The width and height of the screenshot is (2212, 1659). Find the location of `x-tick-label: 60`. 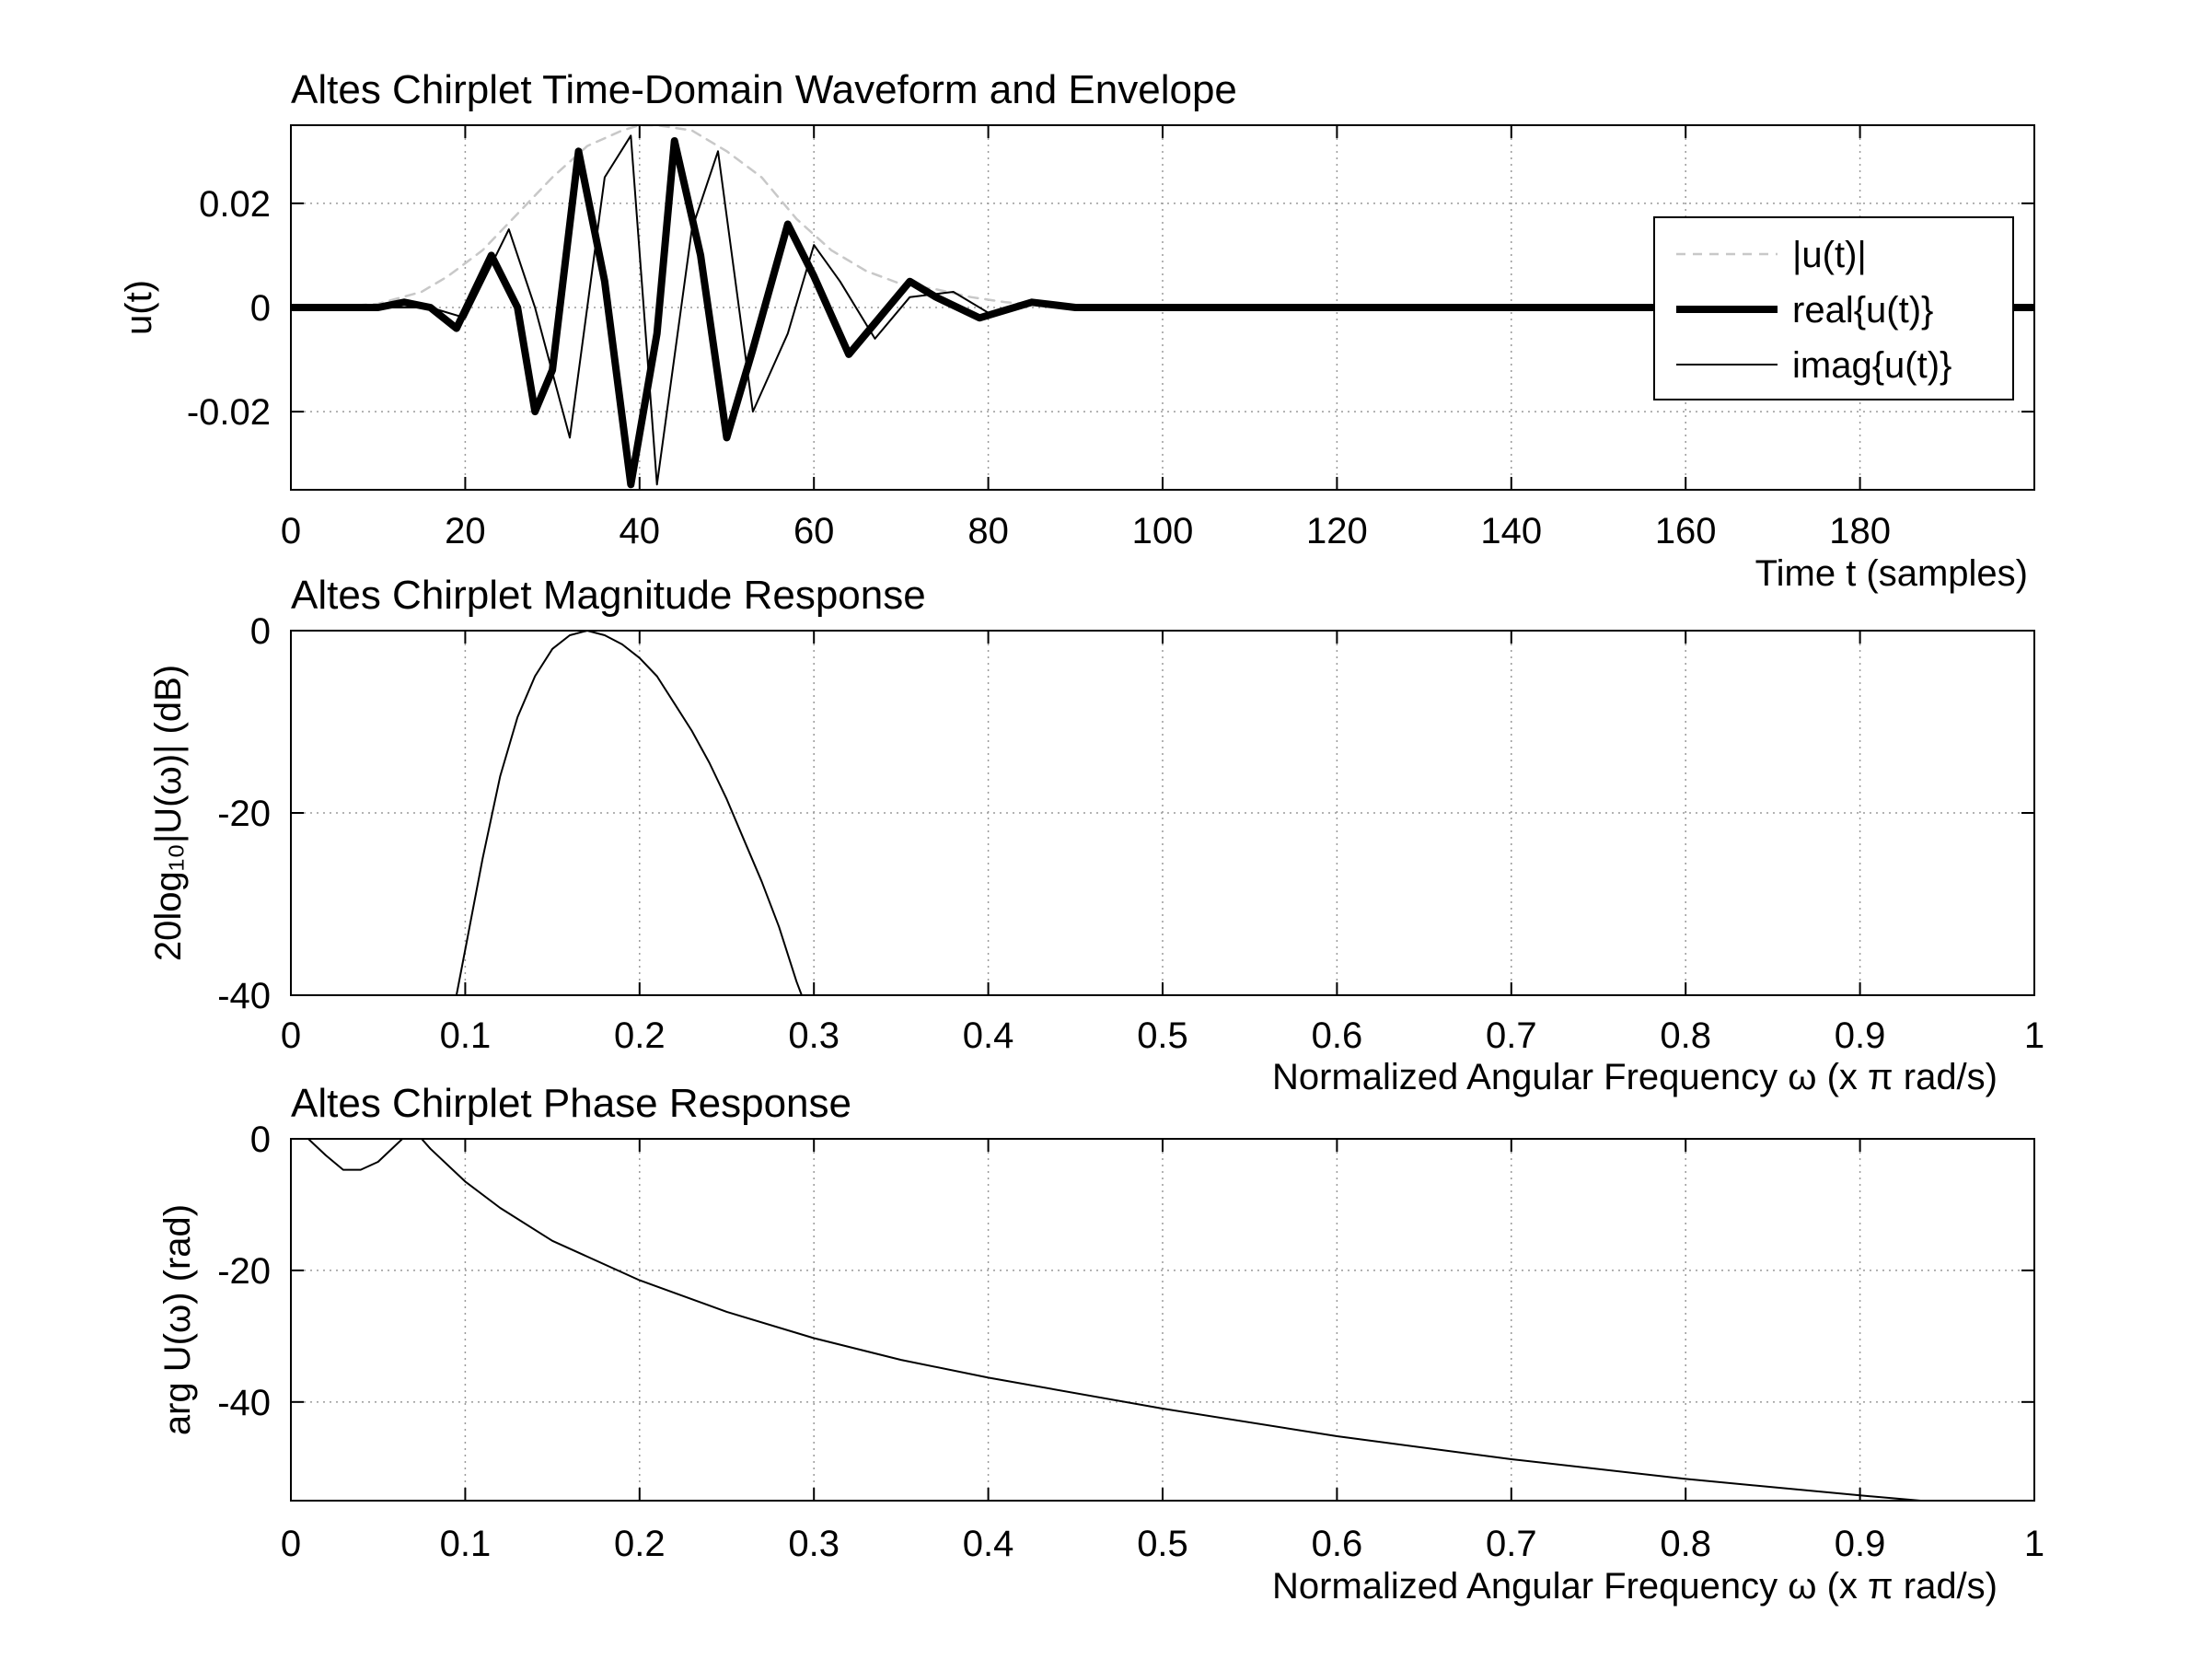

x-tick-label: 60 is located at coordinates (814, 531).